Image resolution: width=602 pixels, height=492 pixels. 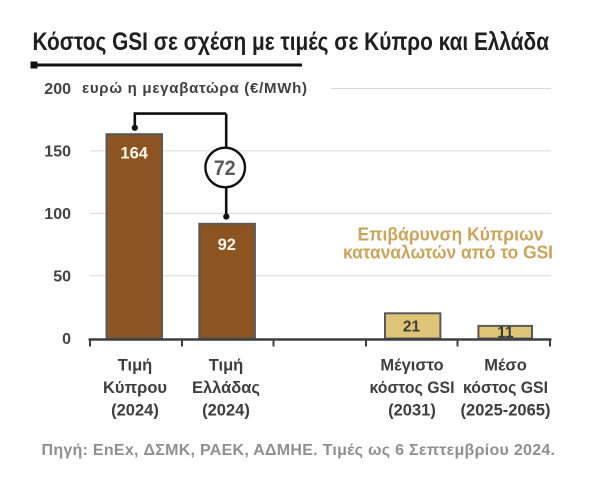 What do you see at coordinates (411, 366) in the screenshot?
I see `svg-text: Μέγιστο` at bounding box center [411, 366].